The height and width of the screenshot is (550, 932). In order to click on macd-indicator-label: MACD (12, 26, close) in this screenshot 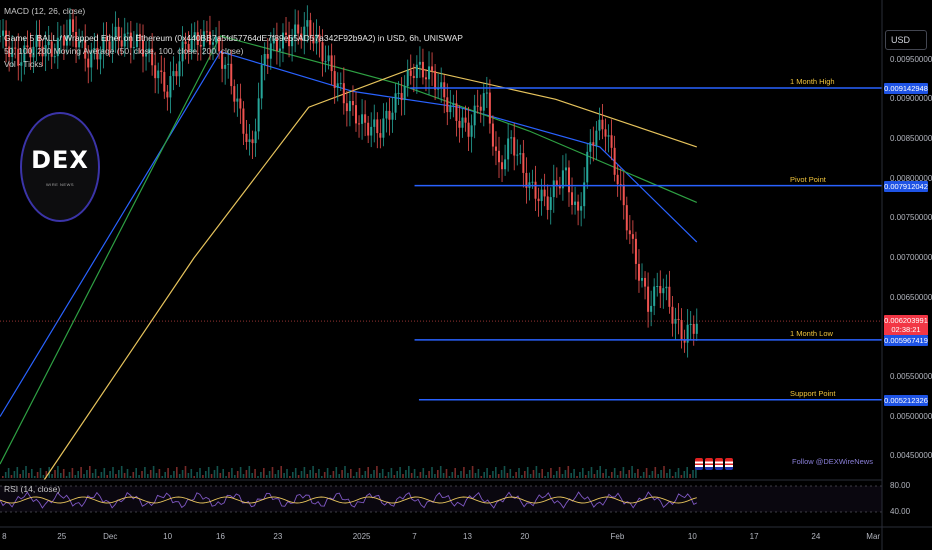, I will do `click(45, 11)`.